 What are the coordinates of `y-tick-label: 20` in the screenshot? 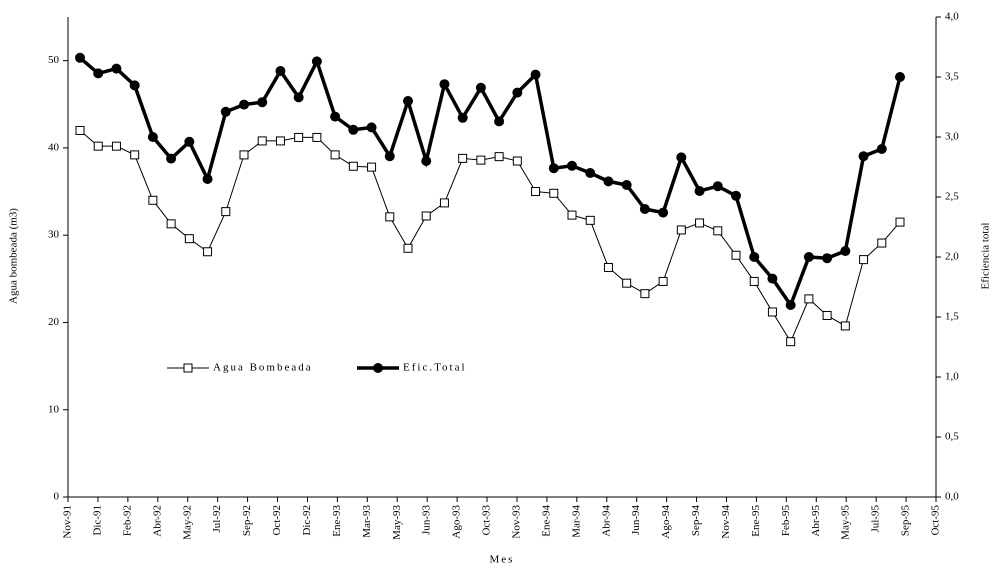 It's located at (54, 322).